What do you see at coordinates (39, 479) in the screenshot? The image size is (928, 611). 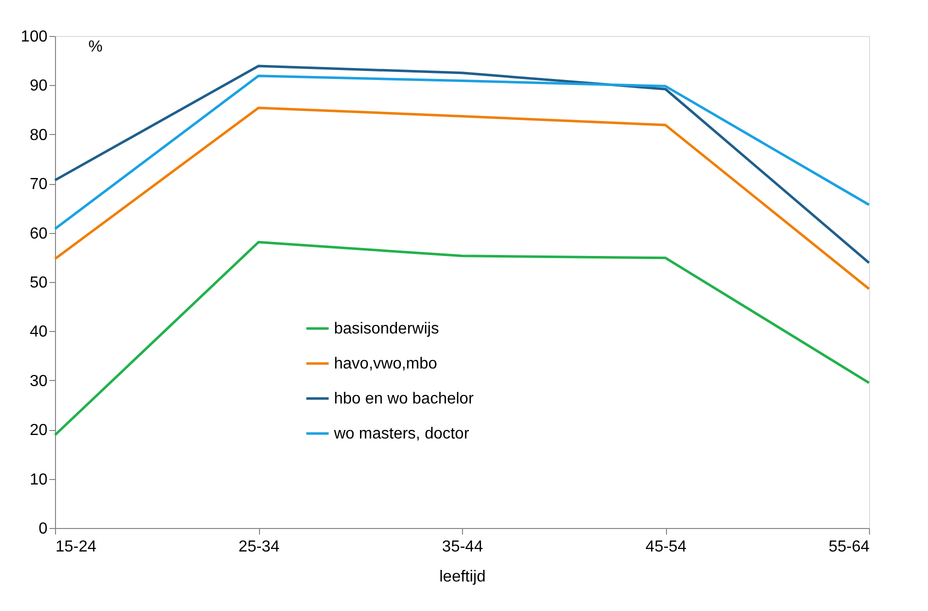 I see `y-tick-label: 10` at bounding box center [39, 479].